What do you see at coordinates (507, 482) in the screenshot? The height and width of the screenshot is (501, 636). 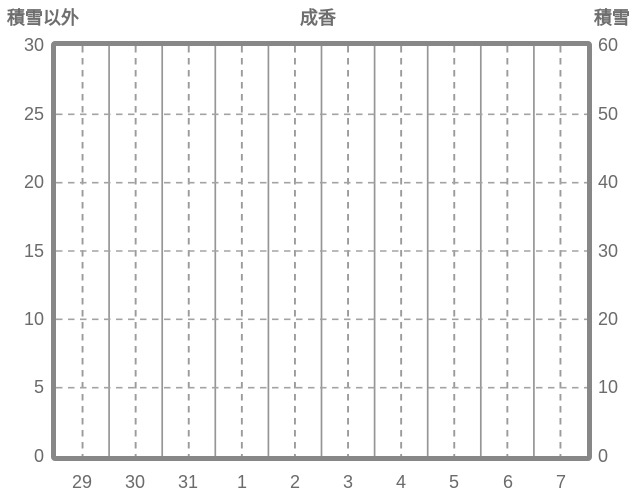 I see `x-tick: 6` at bounding box center [507, 482].